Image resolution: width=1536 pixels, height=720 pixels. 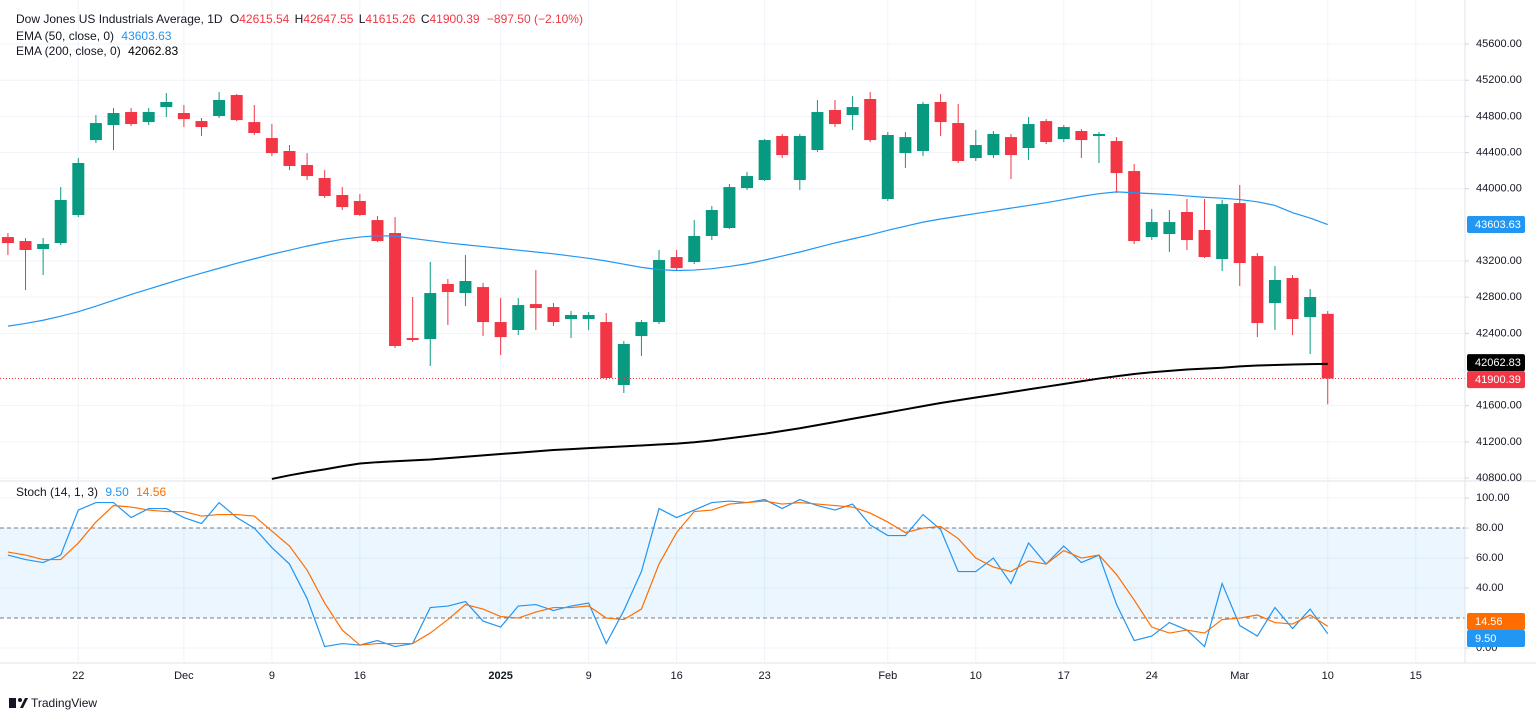 What do you see at coordinates (764, 676) in the screenshot?
I see `x-tick-label: 23` at bounding box center [764, 676].